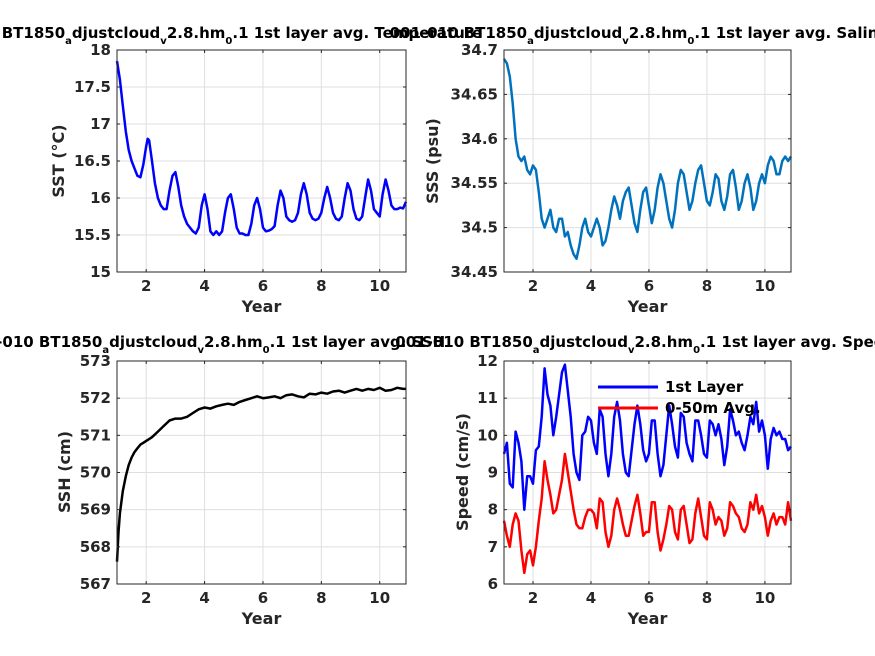 The width and height of the screenshot is (875, 656). Describe the element at coordinates (487, 398) in the screenshot. I see `y-tick-label: 11` at that location.